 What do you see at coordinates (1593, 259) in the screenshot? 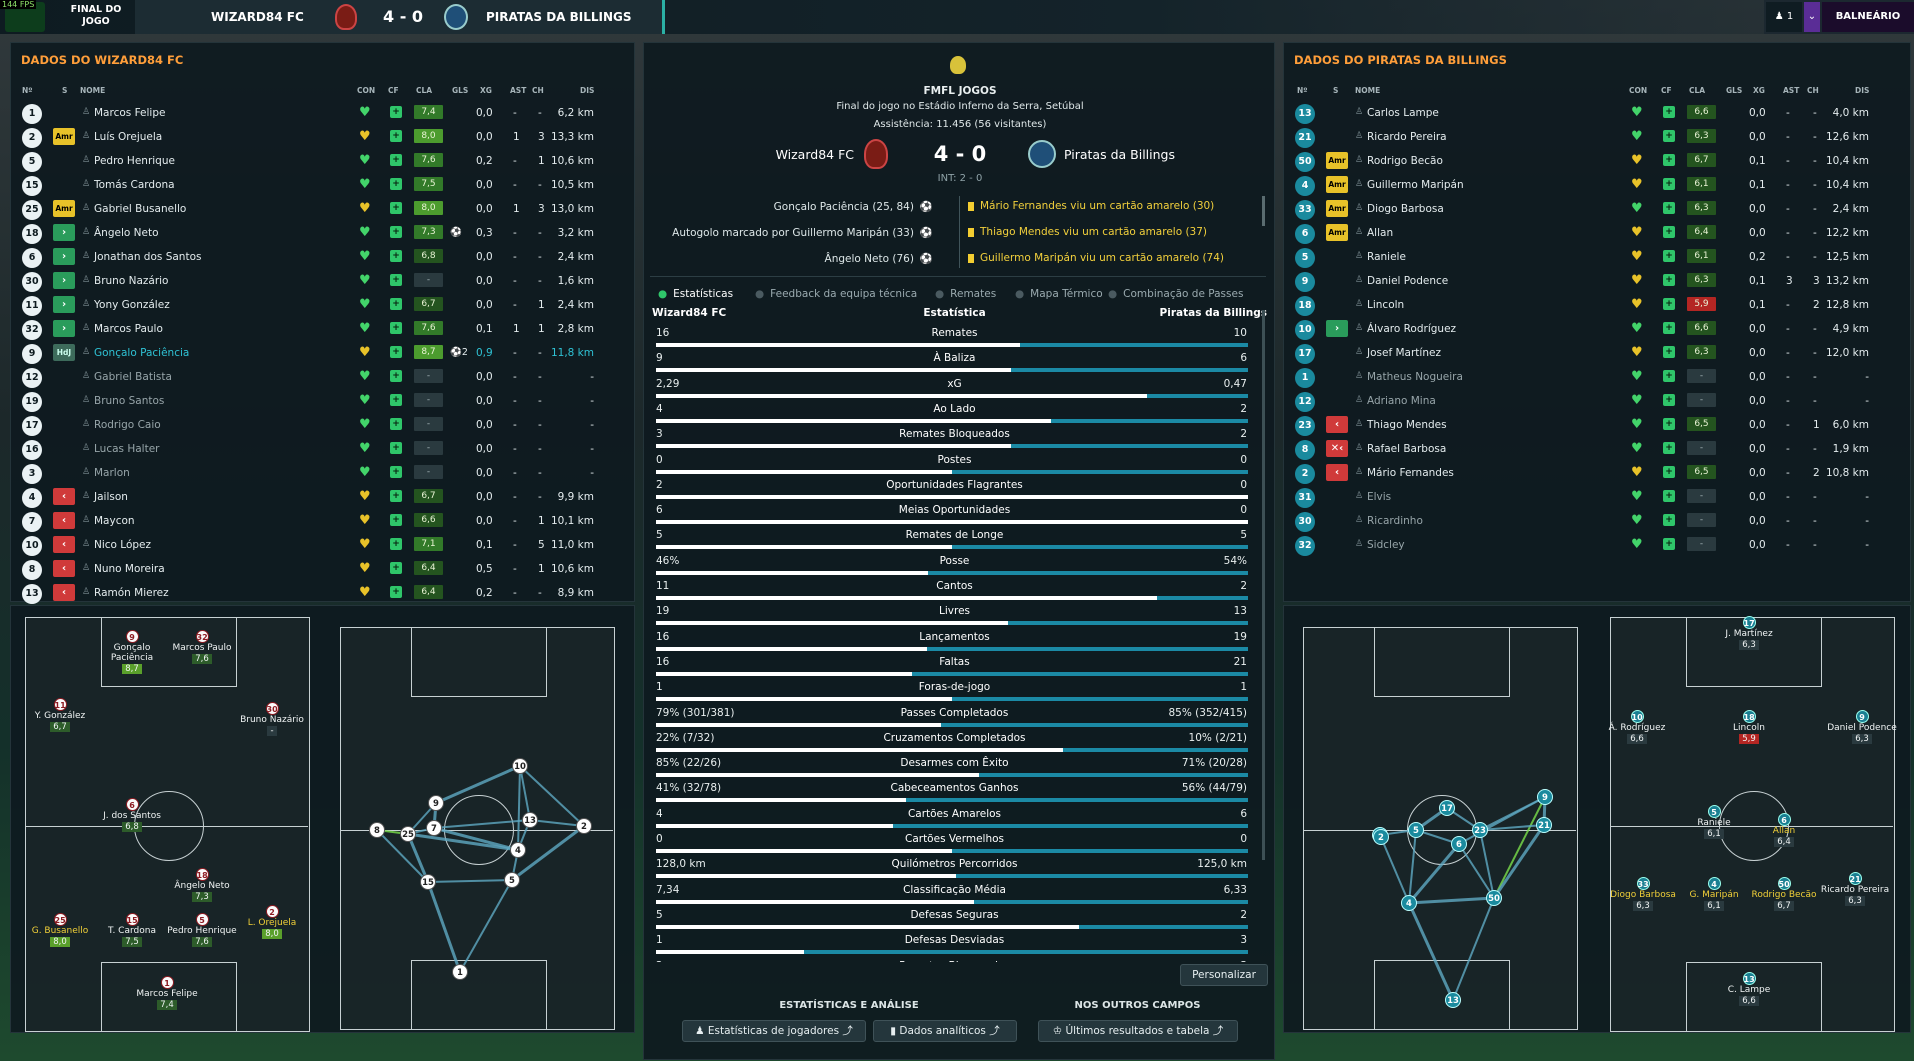
I see `table-row: 5 ♙ Raniele ♥ +6,1 0,2- -12,5 km` at bounding box center [1593, 259].